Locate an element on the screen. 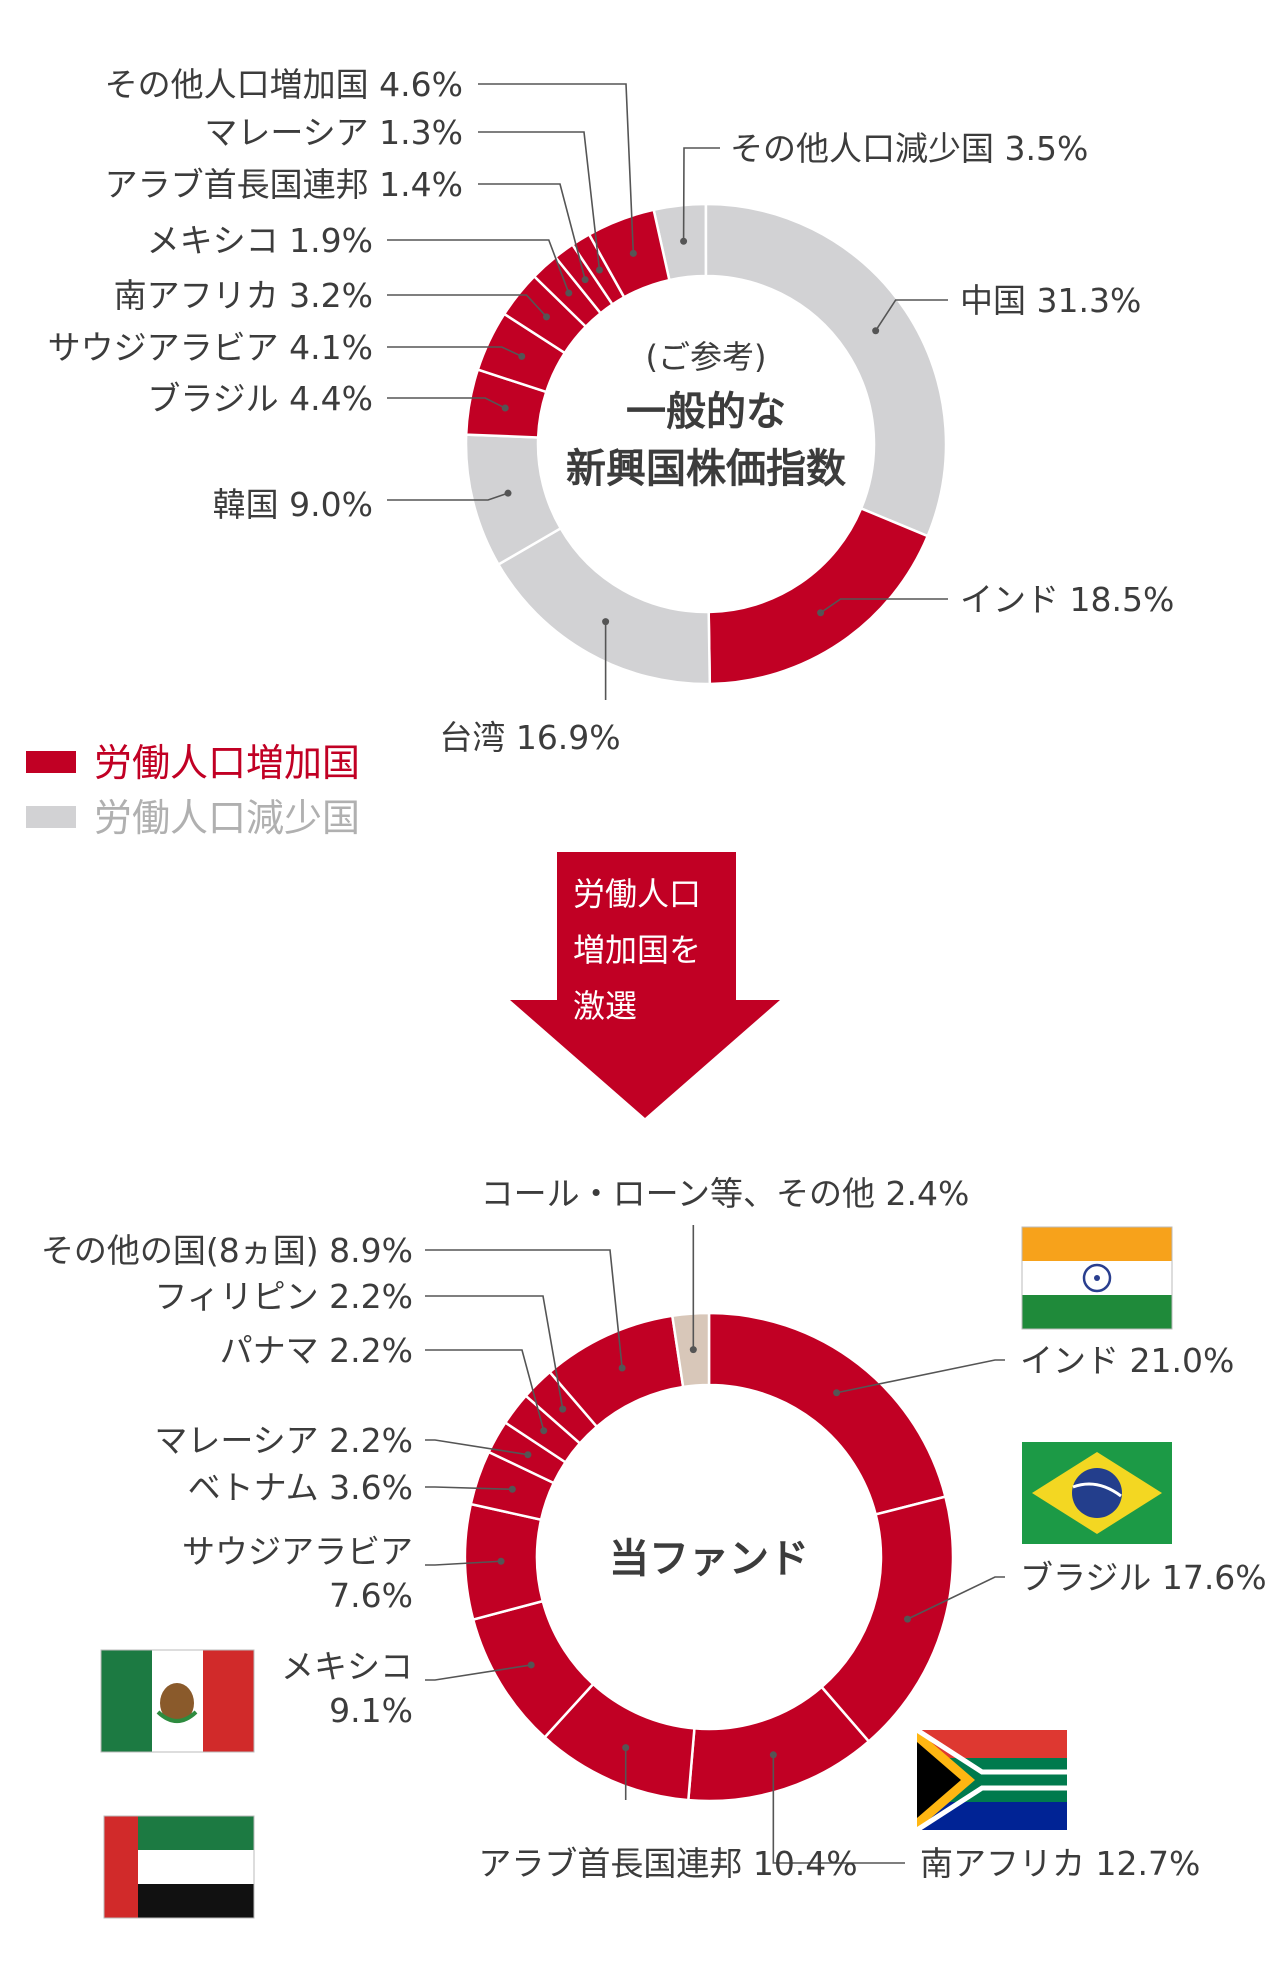 This screenshot has width=1288, height=1978. donut2-label-5: サウジアラビア 7.6% is located at coordinates (297, 1573).